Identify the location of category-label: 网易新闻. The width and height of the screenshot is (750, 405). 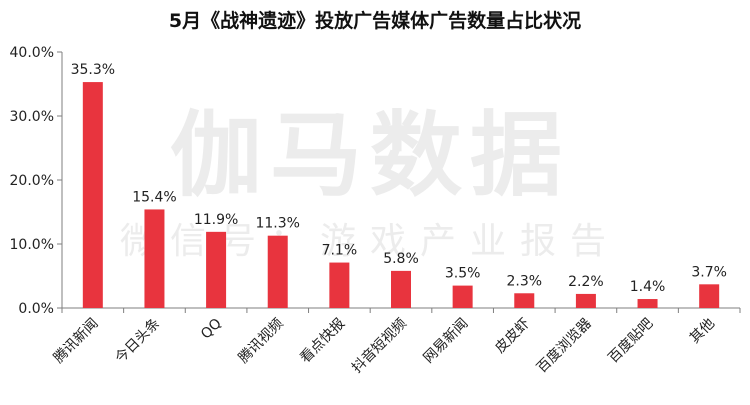
(446, 341).